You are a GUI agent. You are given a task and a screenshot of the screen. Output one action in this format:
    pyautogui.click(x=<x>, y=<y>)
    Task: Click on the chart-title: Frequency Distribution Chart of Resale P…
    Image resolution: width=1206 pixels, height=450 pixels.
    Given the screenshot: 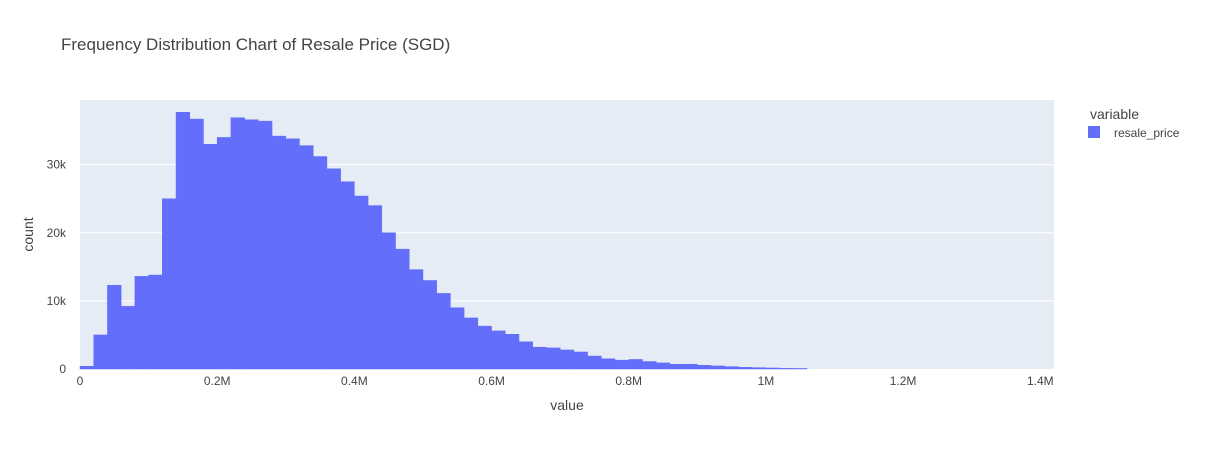 What is the action you would take?
    pyautogui.click(x=255, y=44)
    